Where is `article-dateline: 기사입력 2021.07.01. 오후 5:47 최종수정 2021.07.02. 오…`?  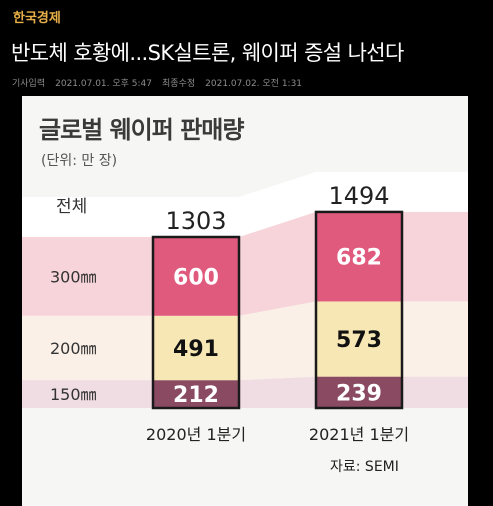
article-dateline: 기사입력 2021.07.01. 오후 5:47 최종수정 2021.07.02. 오… is located at coordinates (162, 82).